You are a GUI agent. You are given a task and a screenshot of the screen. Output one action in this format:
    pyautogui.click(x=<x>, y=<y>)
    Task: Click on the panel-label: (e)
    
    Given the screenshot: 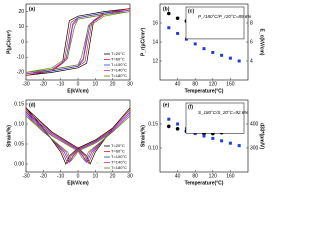 What is the action you would take?
    pyautogui.click(x=166, y=105)
    